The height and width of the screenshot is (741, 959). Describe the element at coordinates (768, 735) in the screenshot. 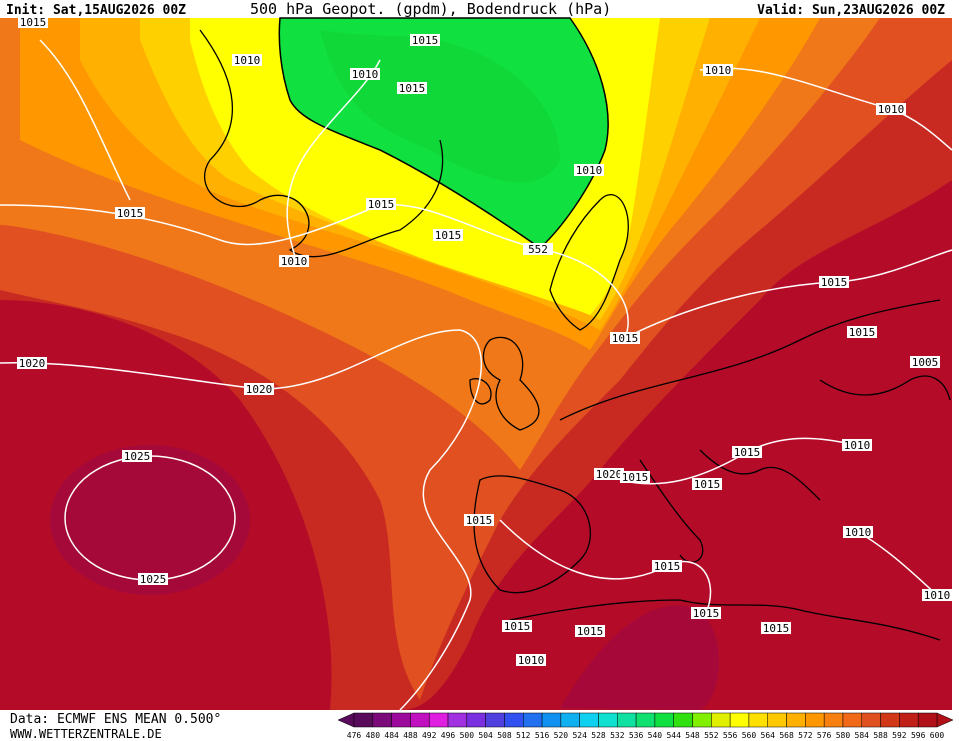

I see `colorbar-label: 564` at that location.